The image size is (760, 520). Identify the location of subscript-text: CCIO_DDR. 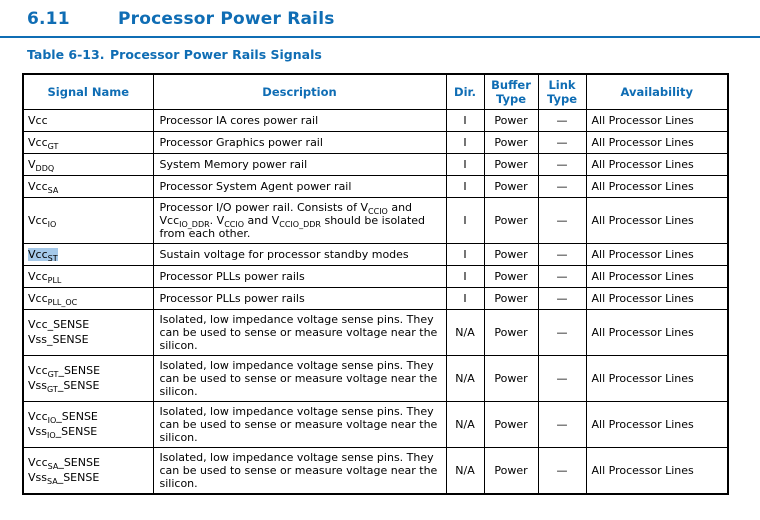
(300, 224).